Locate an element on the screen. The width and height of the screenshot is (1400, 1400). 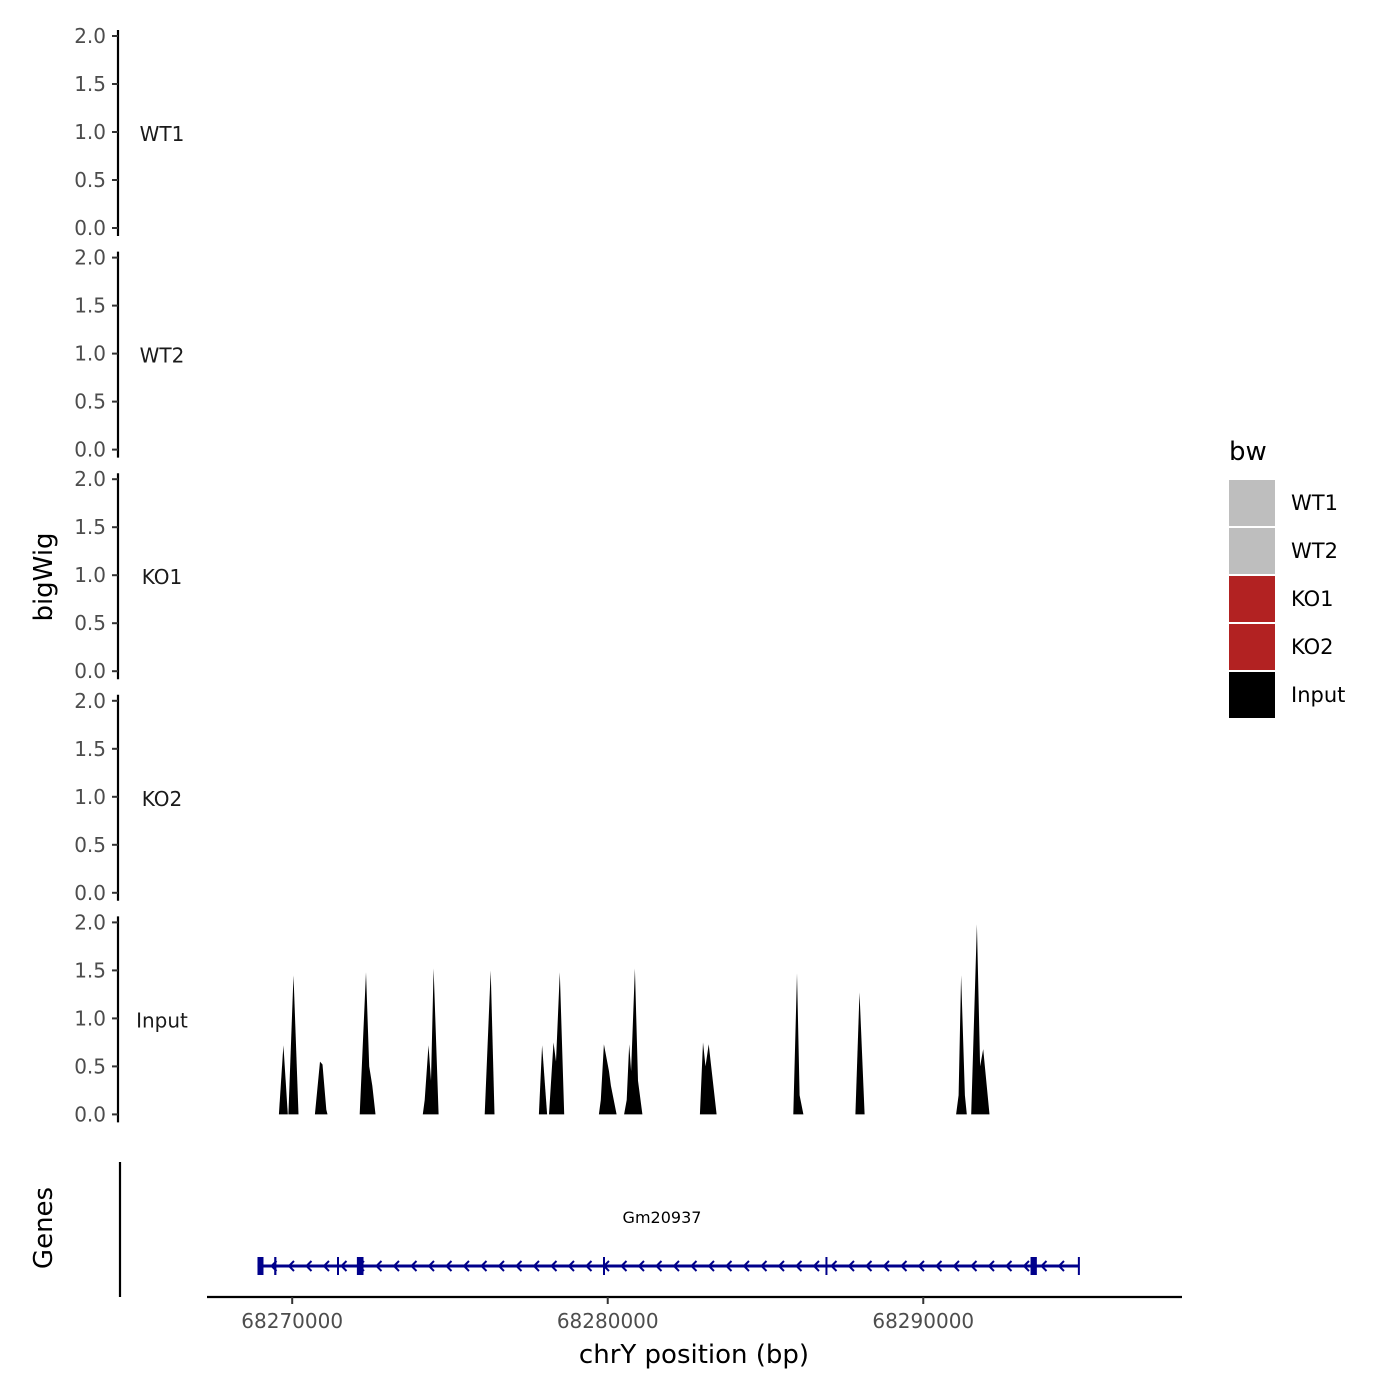
legend-label: Input is located at coordinates (1318, 695).